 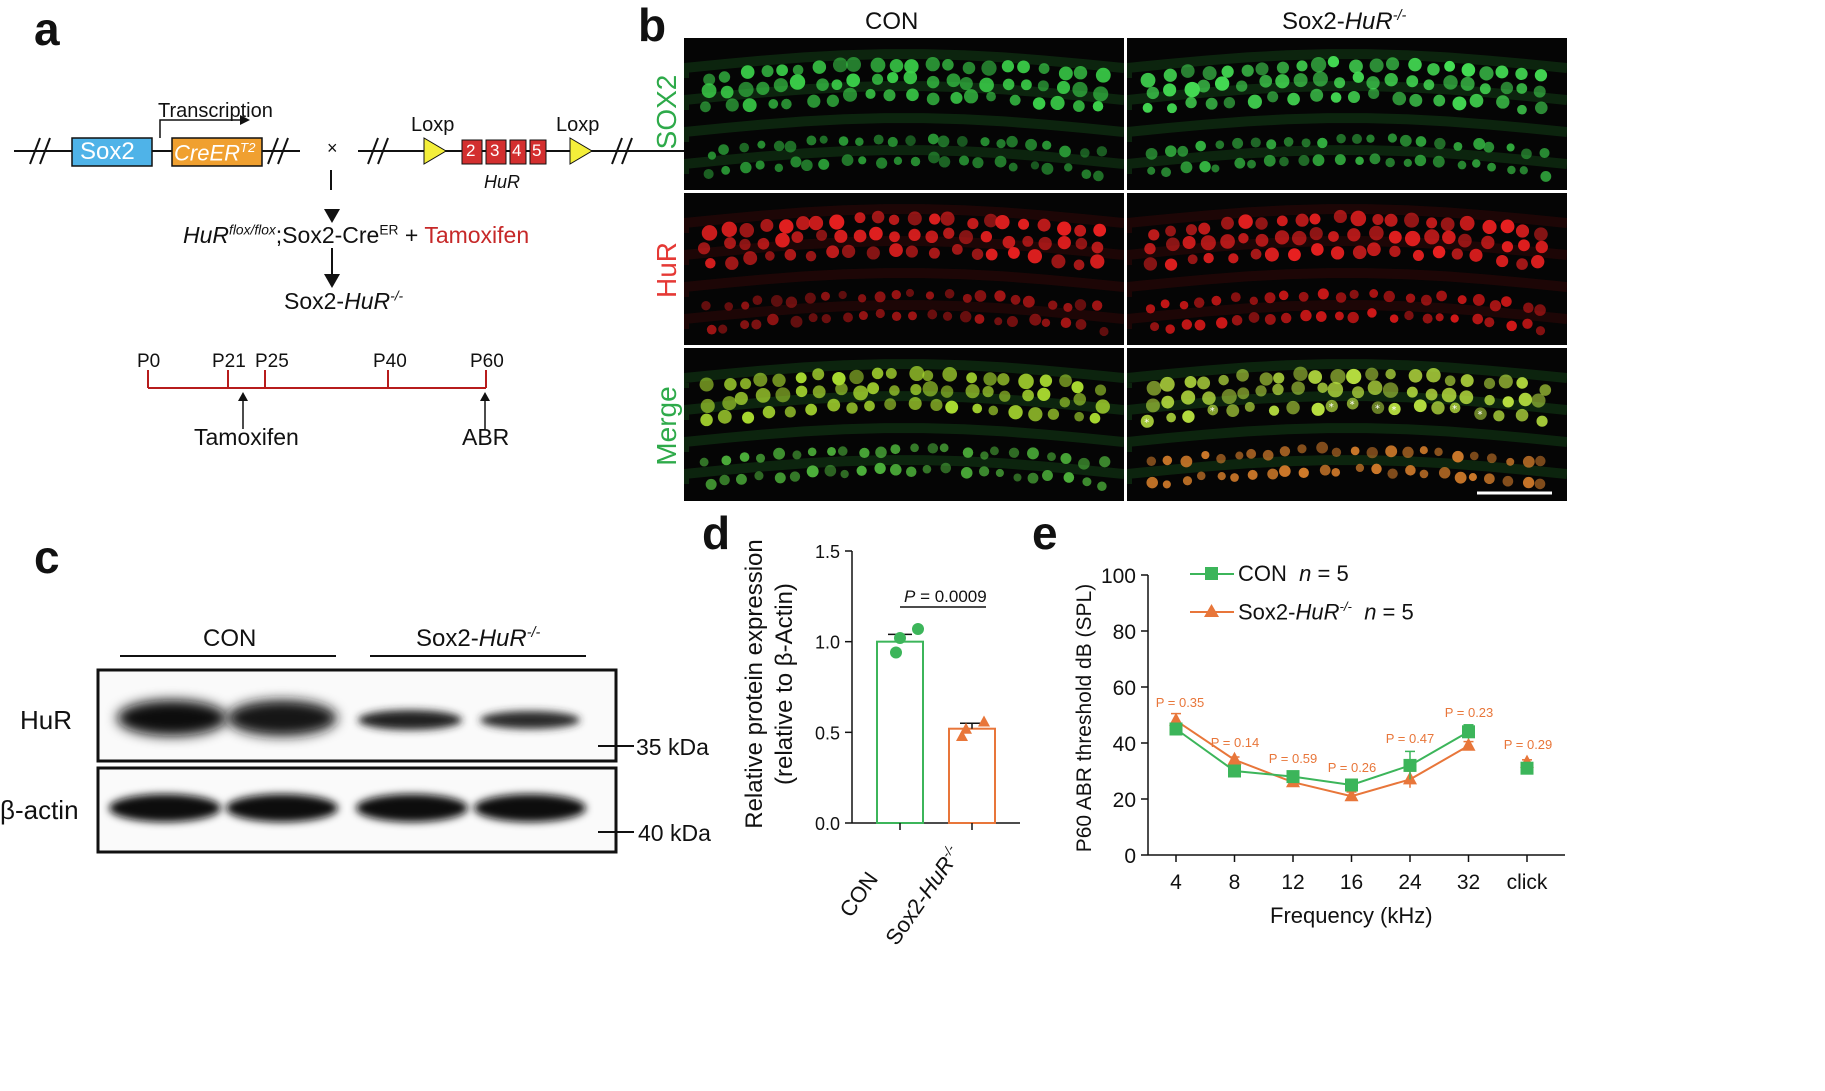 I want to click on western-blot, so click(x=365, y=754).